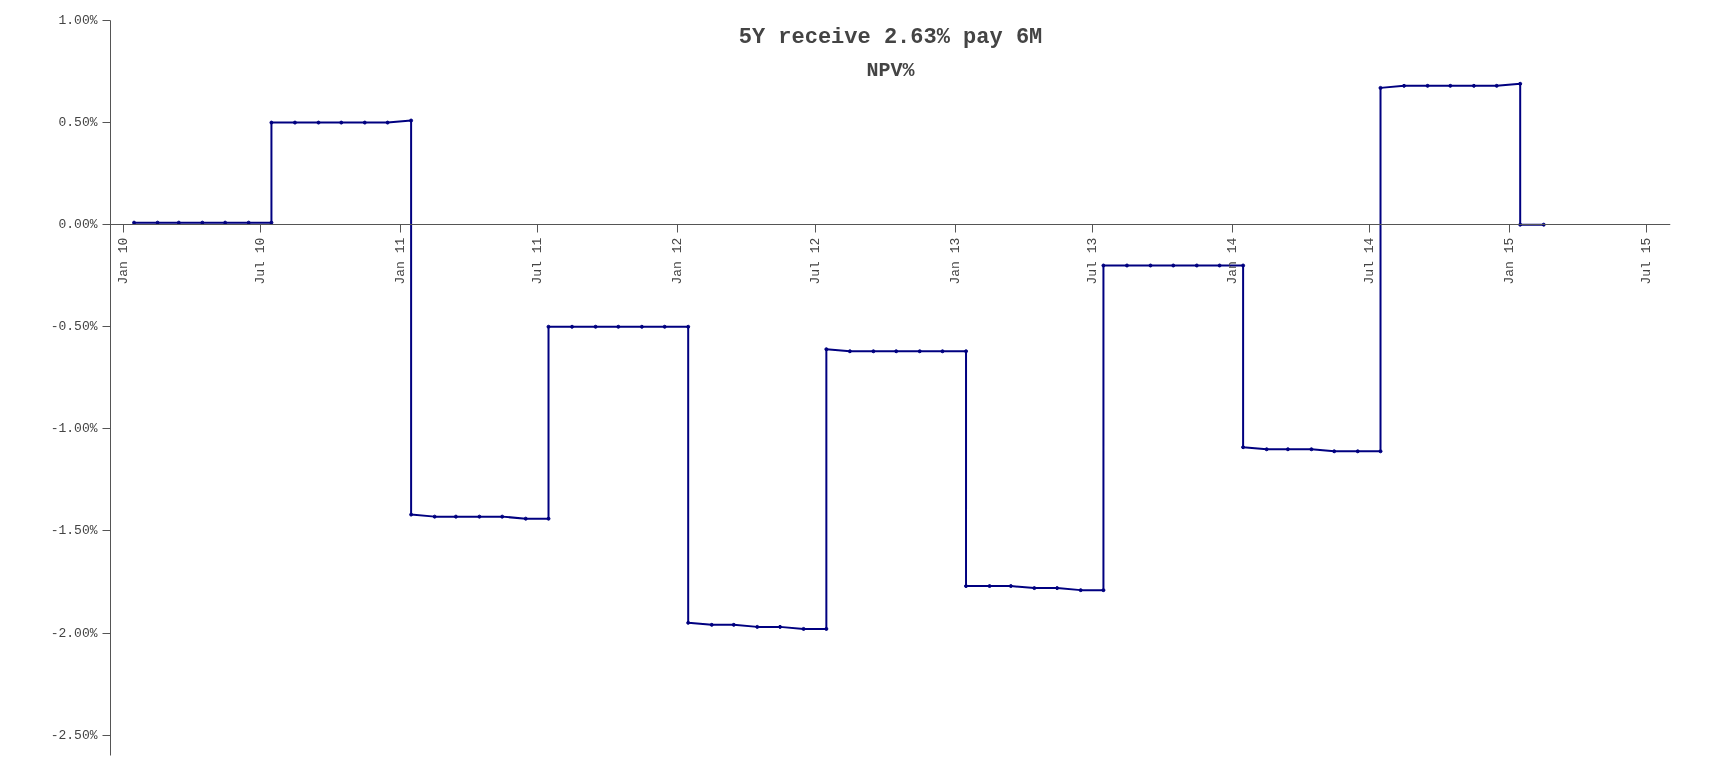  What do you see at coordinates (74, 531) in the screenshot?
I see `y-tick-label: -1.50%` at bounding box center [74, 531].